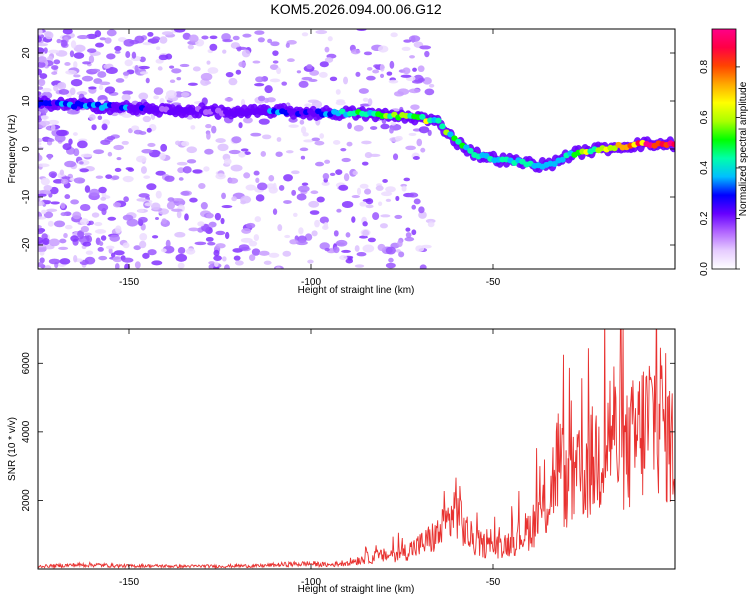  Describe the element at coordinates (26, 149) in the screenshot. I see `y-tick-label: 0` at that location.